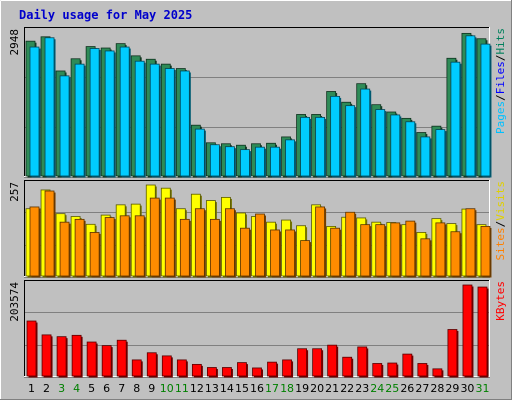 The image size is (512, 400). Describe the element at coordinates (377, 388) in the screenshot. I see `x-tick-label-day-24: 24` at that location.